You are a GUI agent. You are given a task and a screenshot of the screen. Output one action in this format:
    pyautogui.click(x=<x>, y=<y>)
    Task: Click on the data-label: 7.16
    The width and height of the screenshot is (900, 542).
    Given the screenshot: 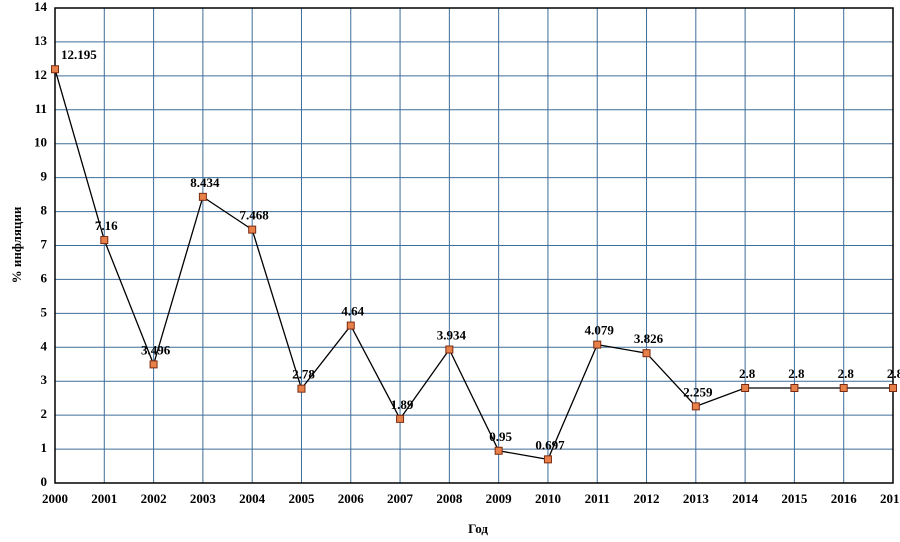 What is the action you would take?
    pyautogui.click(x=106, y=225)
    